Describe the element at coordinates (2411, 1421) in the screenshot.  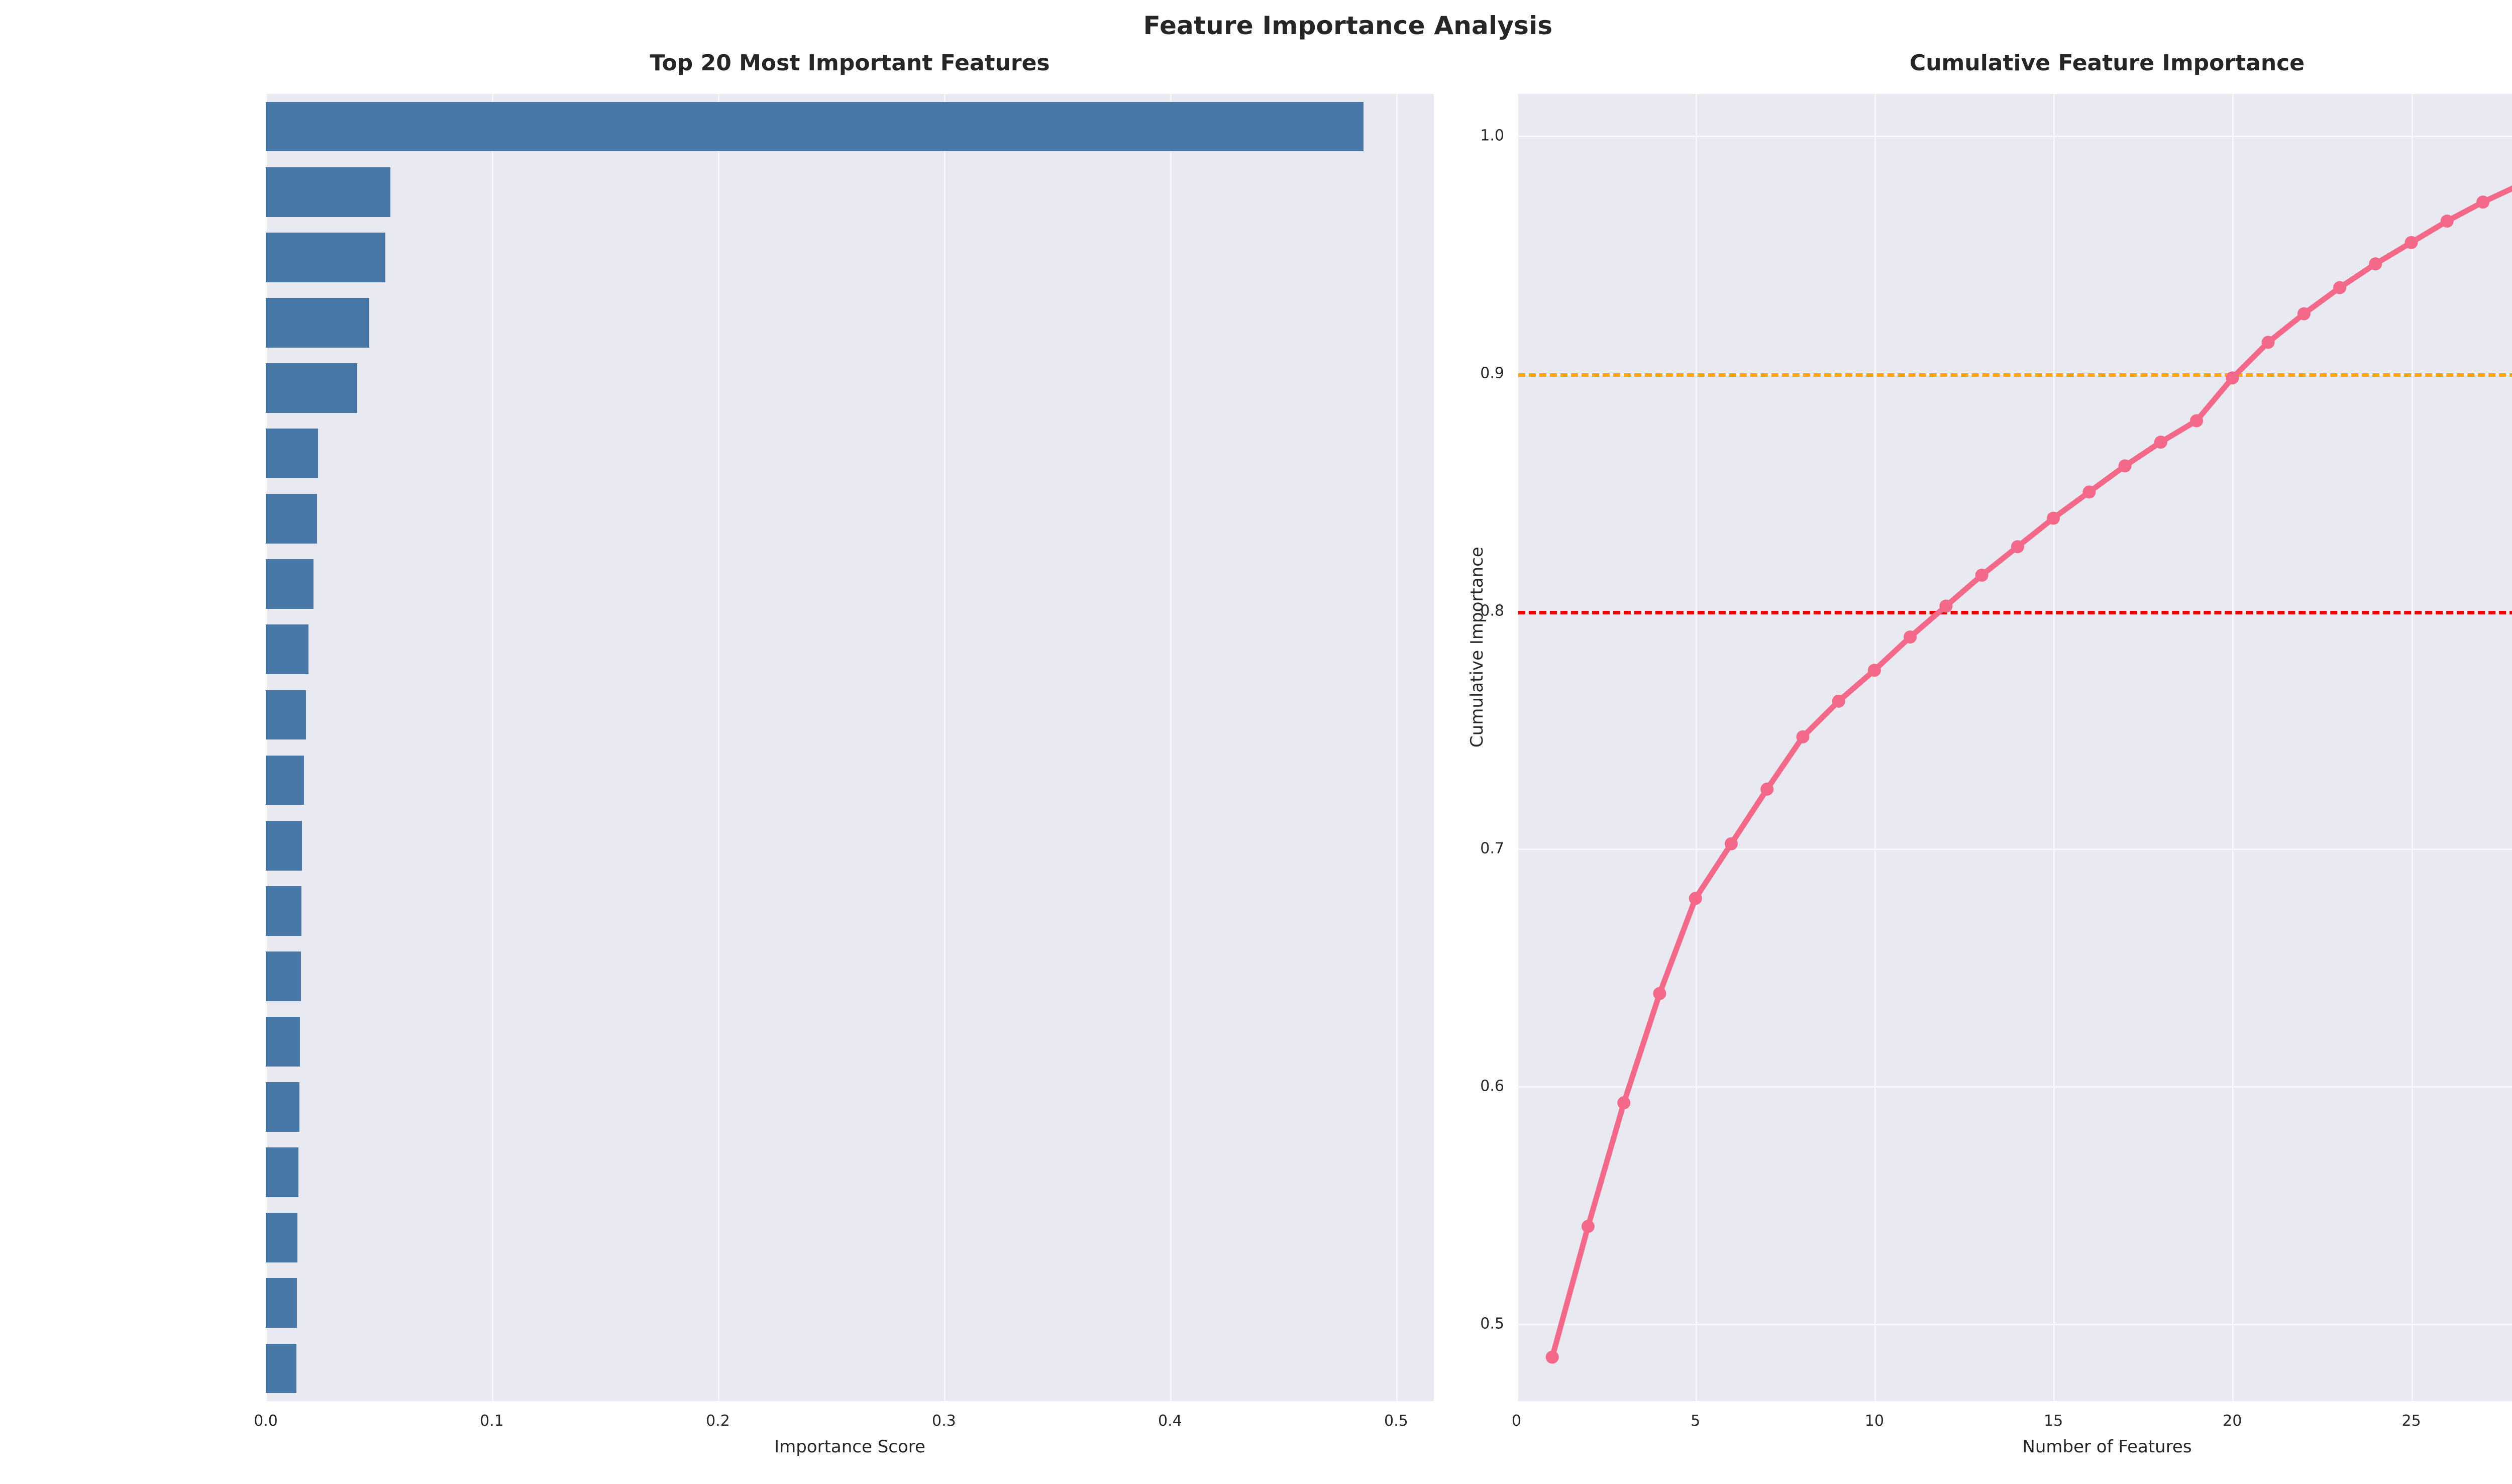
I see `line-xtick-label: 25` at that location.